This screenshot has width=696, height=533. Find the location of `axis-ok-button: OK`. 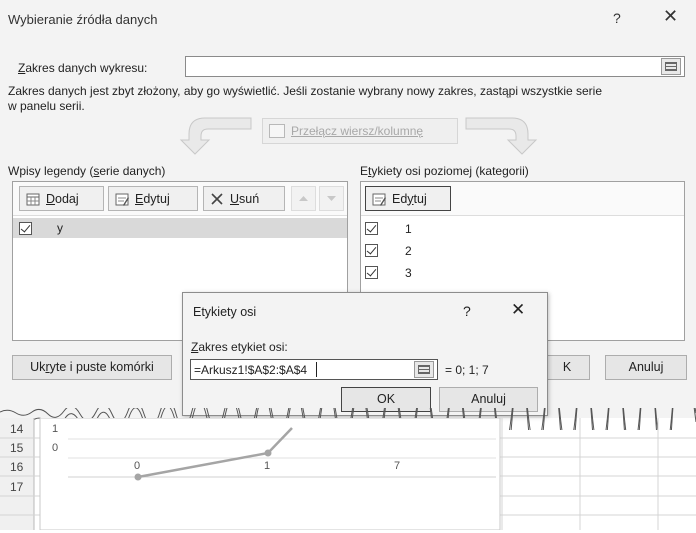

axis-ok-button: OK is located at coordinates (386, 399).